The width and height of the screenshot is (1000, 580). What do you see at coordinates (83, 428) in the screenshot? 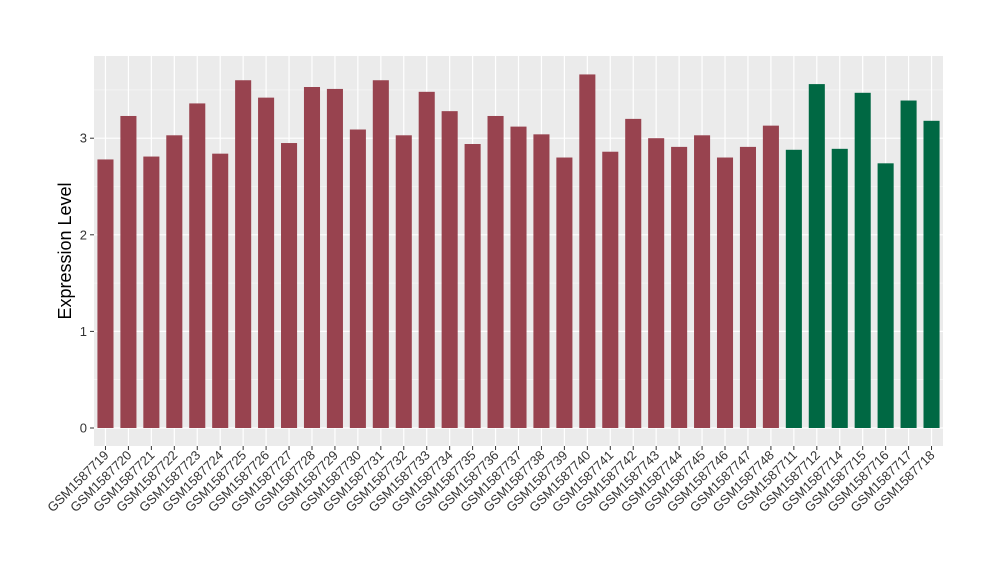
I see `y-tick-label: 0` at bounding box center [83, 428].